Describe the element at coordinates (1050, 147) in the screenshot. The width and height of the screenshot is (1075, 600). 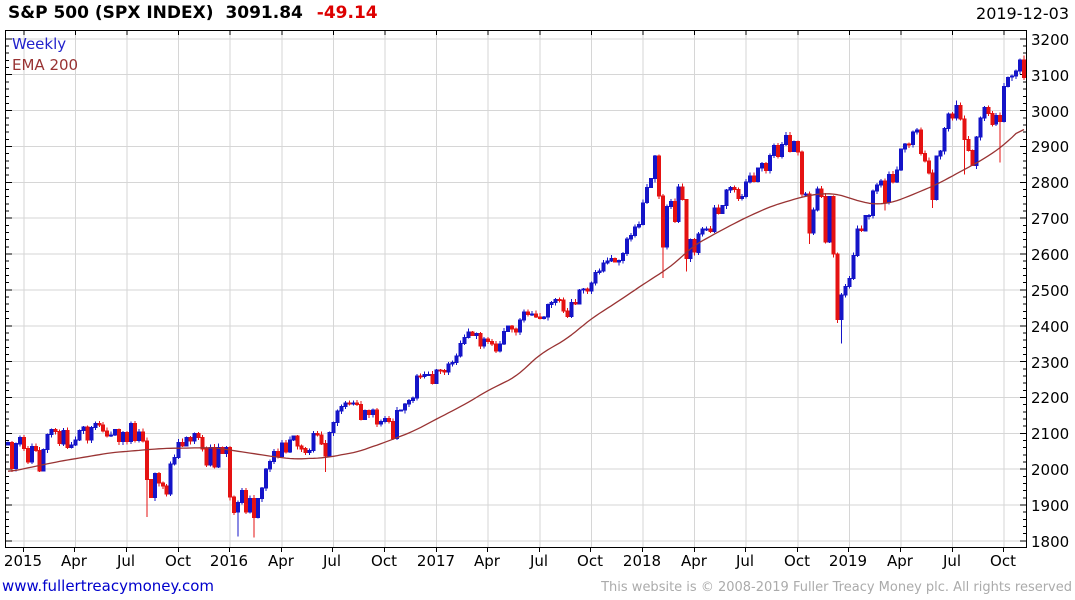
I see `y-axis-label: 2900` at that location.